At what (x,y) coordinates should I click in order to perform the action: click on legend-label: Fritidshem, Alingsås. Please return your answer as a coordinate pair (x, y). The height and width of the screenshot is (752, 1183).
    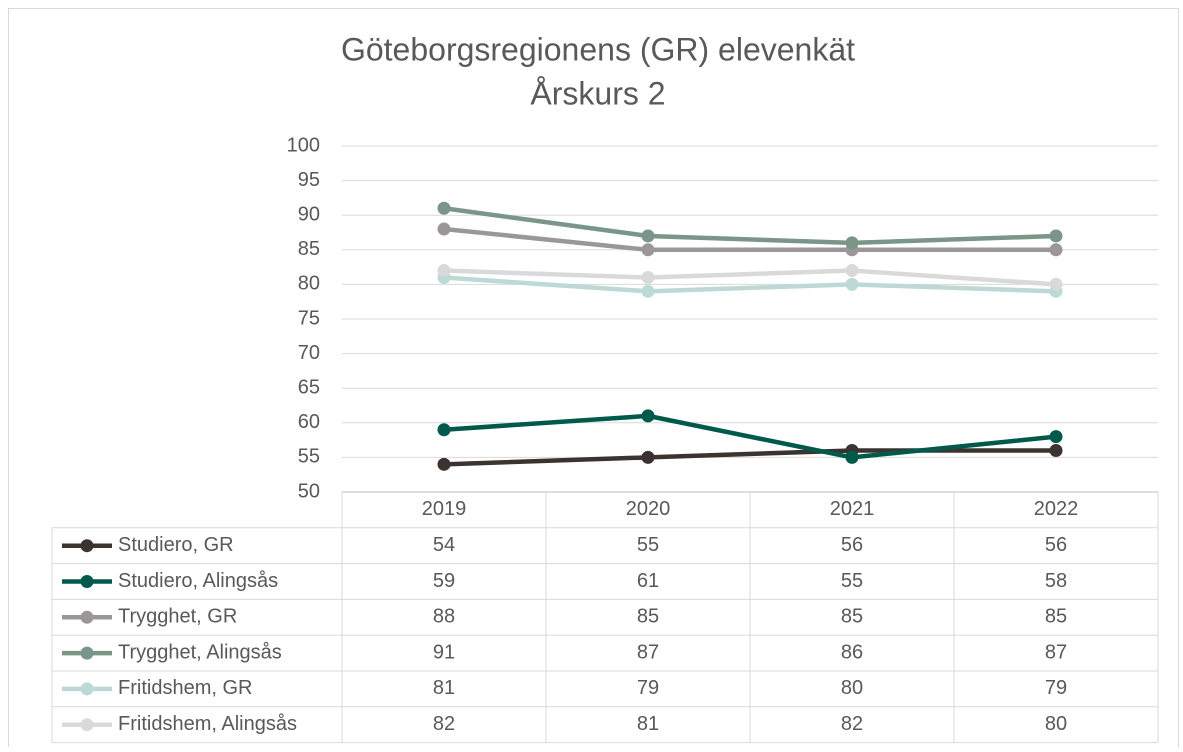
    Looking at the image, I should click on (207, 724).